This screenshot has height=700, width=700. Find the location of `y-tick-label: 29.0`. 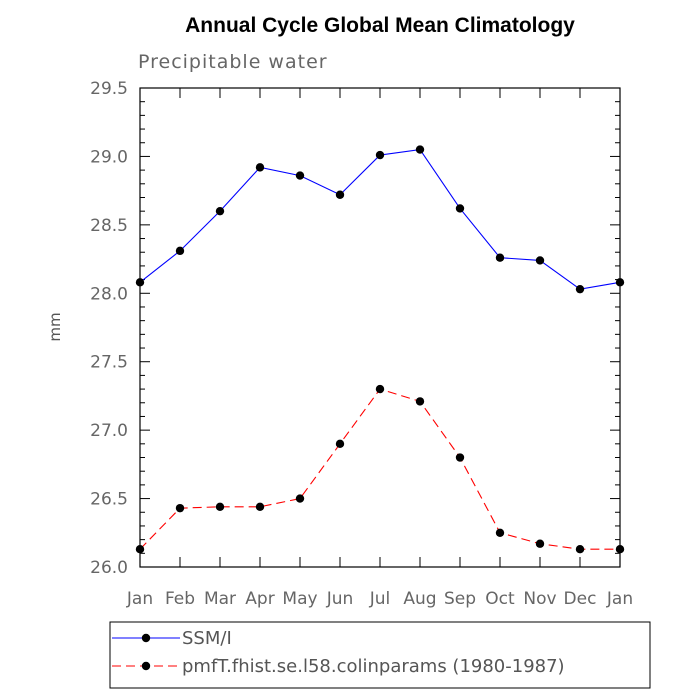

y-tick-label: 29.0 is located at coordinates (109, 157).